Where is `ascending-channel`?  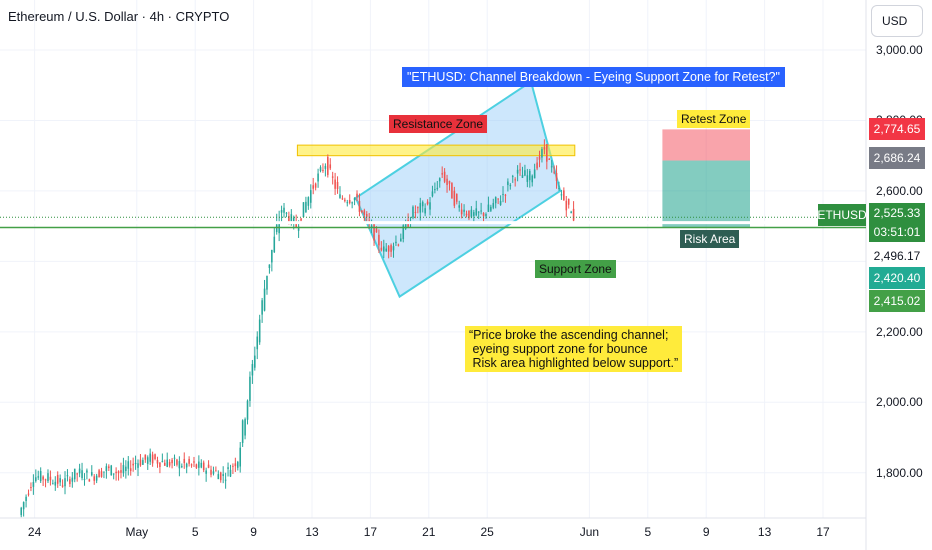
ascending-channel is located at coordinates (458, 189).